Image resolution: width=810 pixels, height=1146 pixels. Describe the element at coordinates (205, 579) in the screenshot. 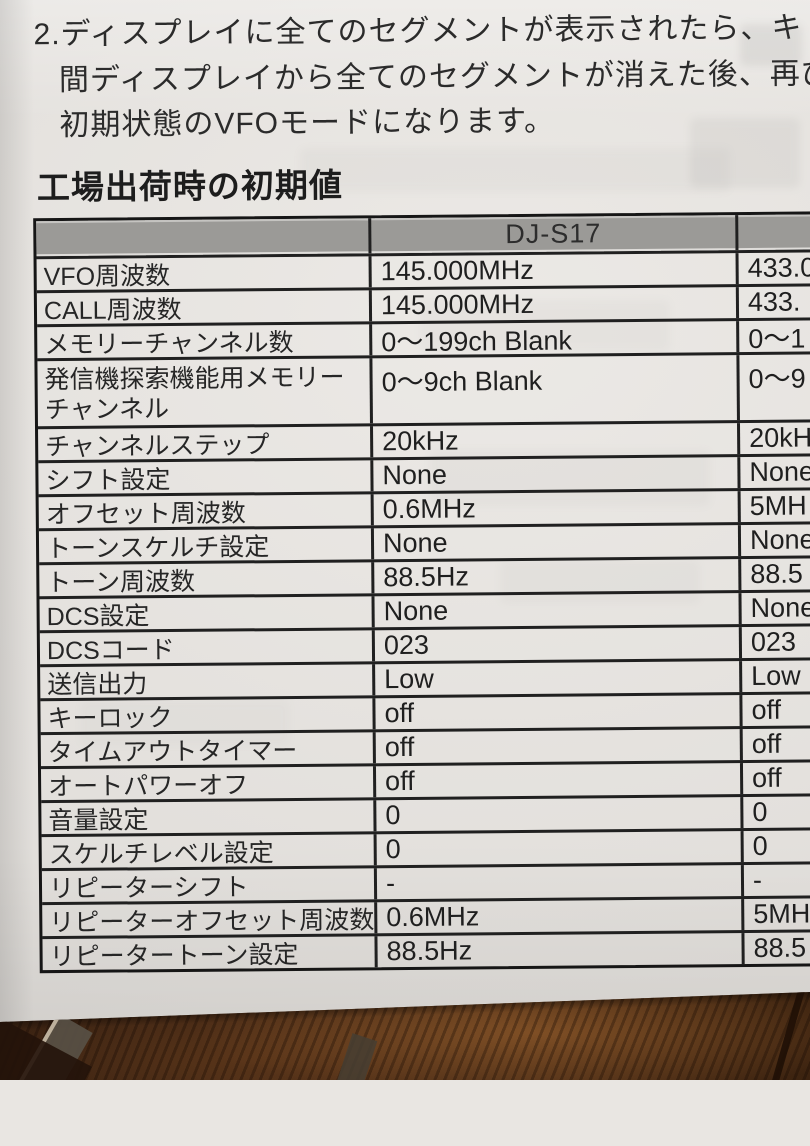

I see `row-label-cell: トーン周波数` at that location.